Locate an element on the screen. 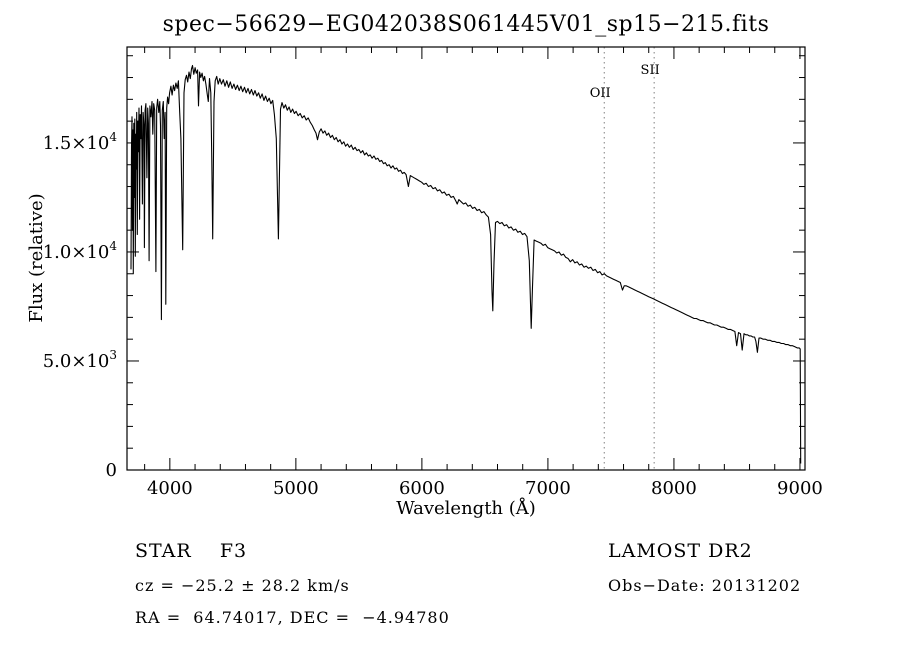  y-tick-label: 1.5×10⁴ is located at coordinates (80, 142).